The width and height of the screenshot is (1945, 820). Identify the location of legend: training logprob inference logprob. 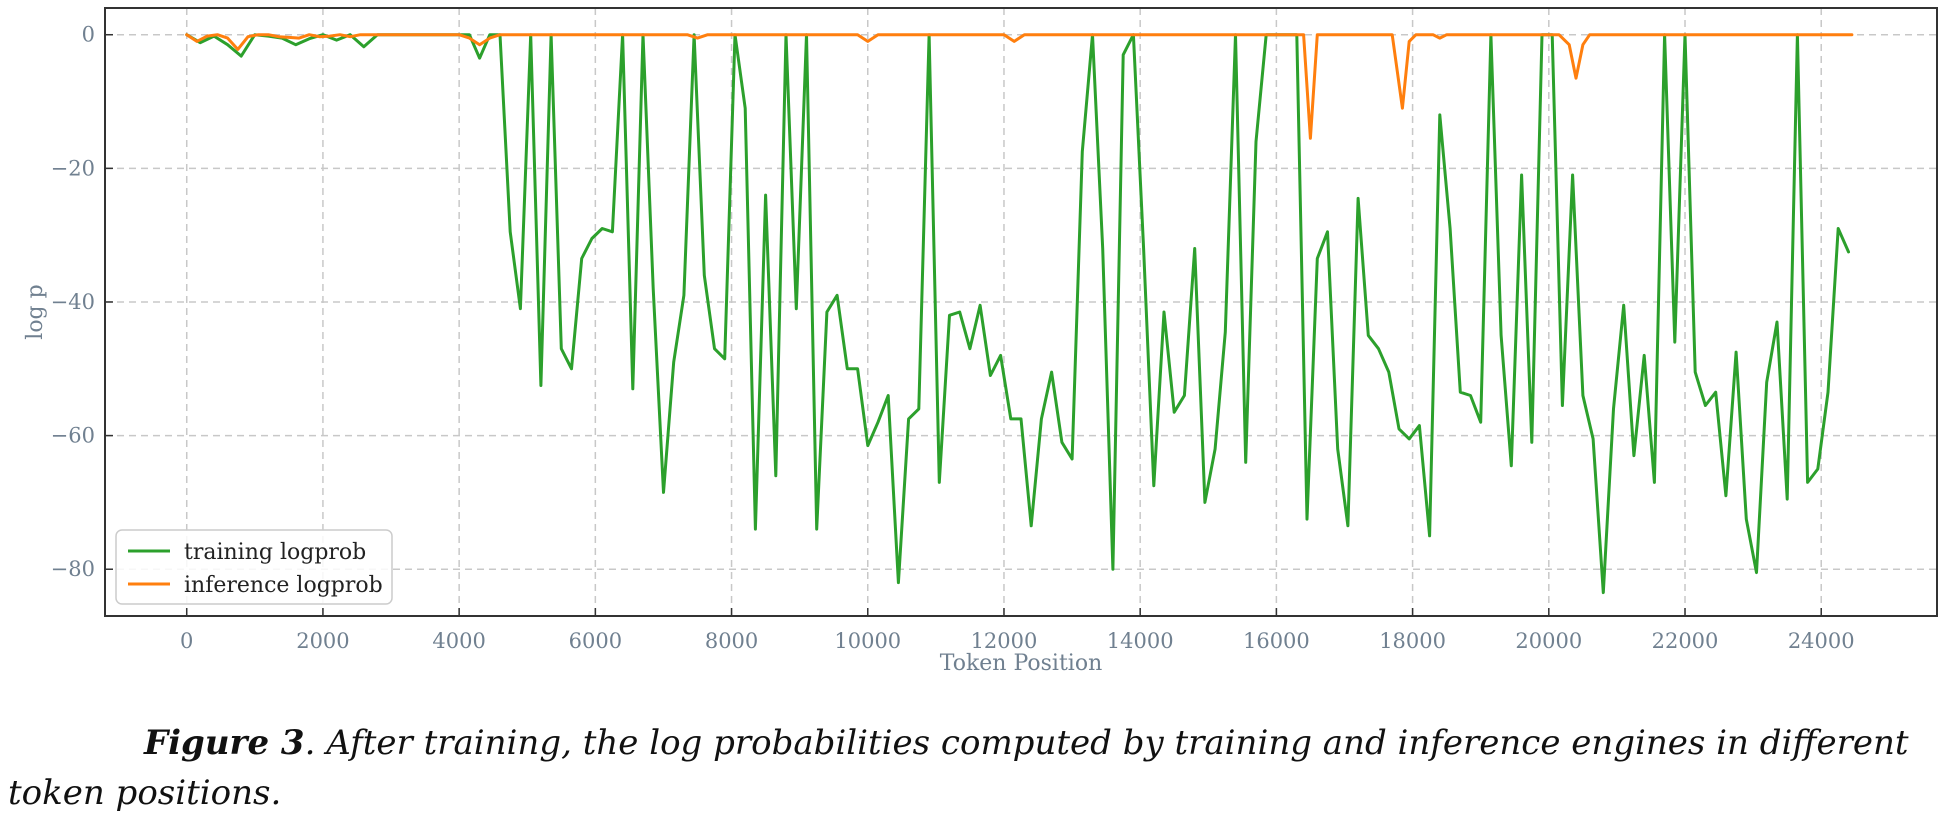
(254, 567).